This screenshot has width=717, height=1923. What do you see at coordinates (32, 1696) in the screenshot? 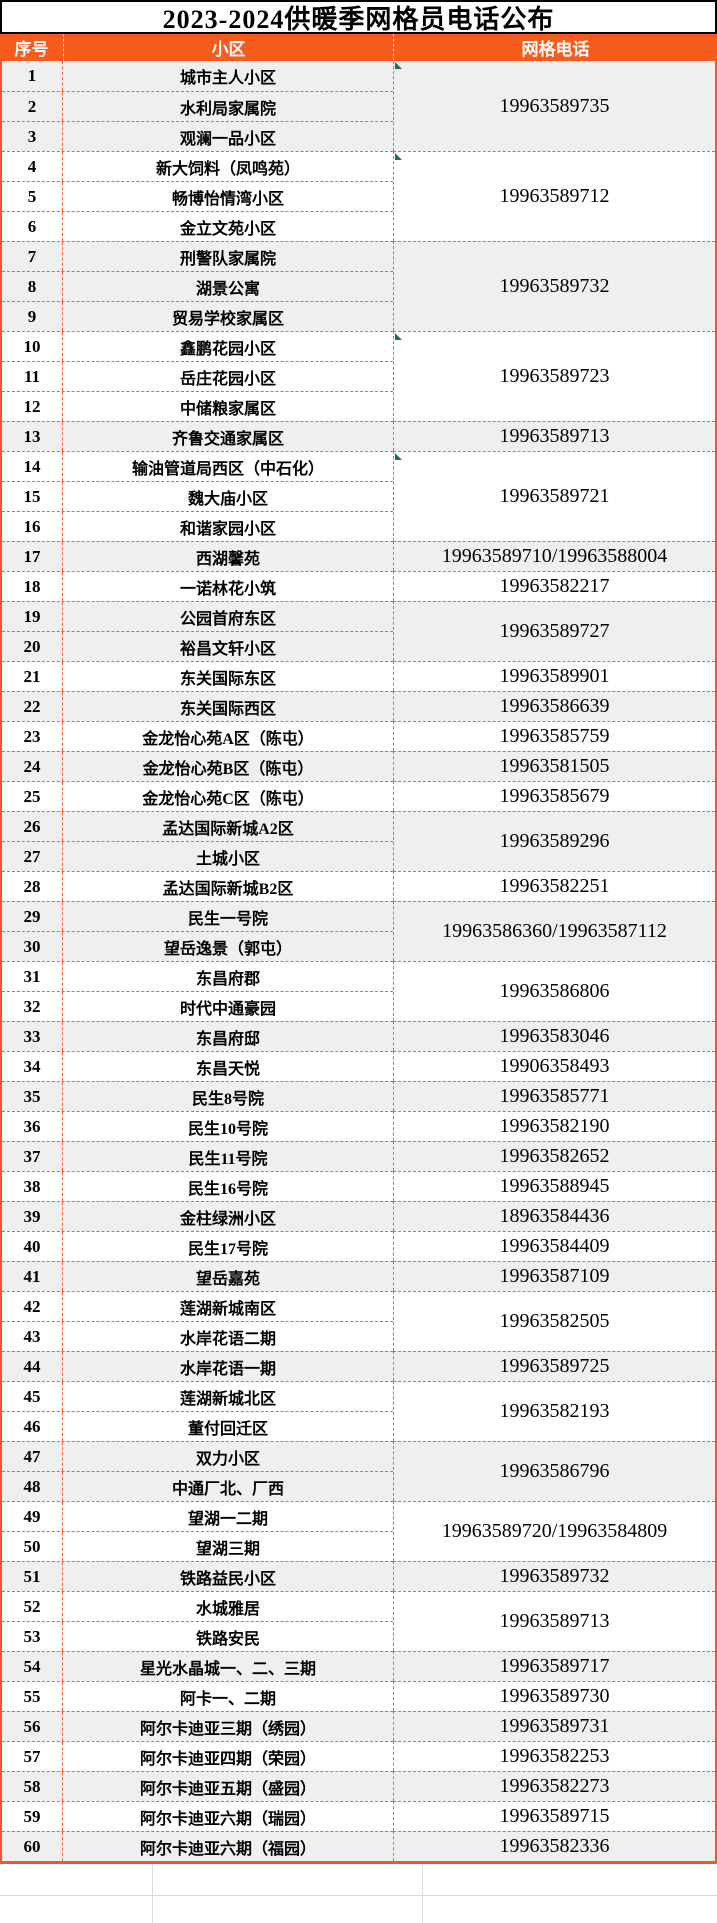
I see `row-index-cell: 55` at bounding box center [32, 1696].